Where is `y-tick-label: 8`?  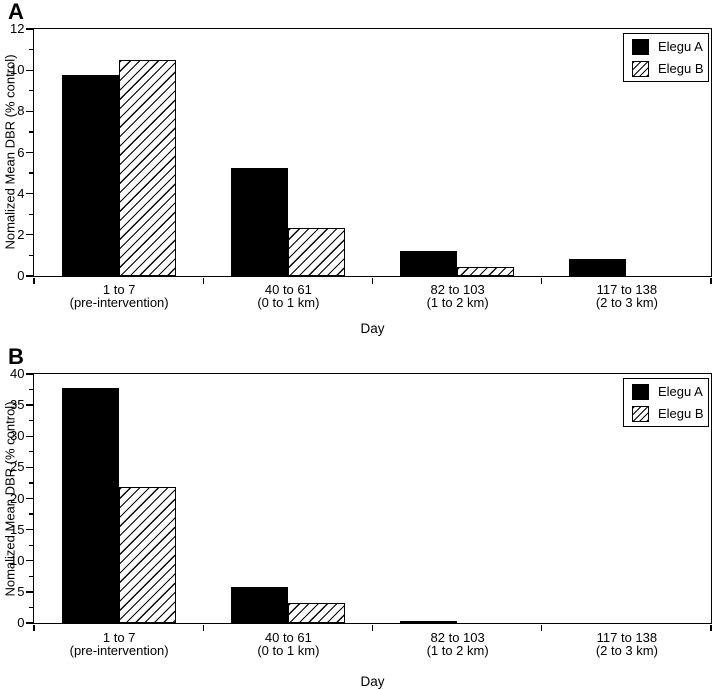 y-tick-label: 8 is located at coordinates (21, 111).